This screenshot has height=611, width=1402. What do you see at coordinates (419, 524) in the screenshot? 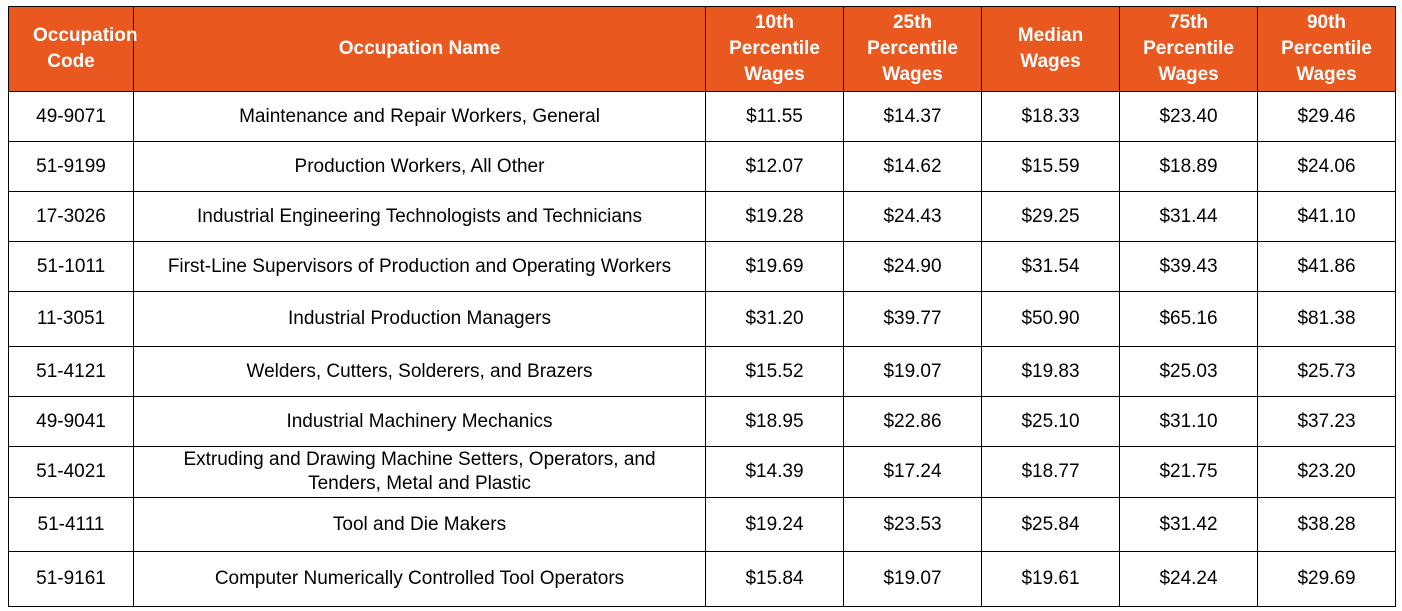
I see `occupation-name-cell: Tool and Die Makers` at bounding box center [419, 524].